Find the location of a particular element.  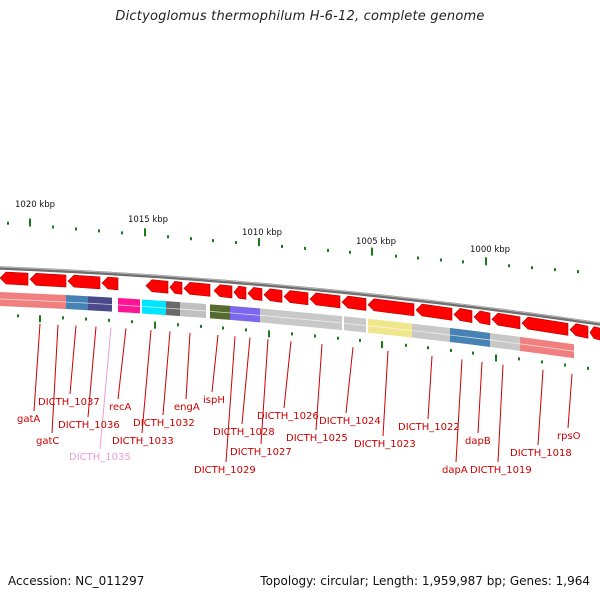

length-value: 1,959,987 bp is located at coordinates (461, 581).